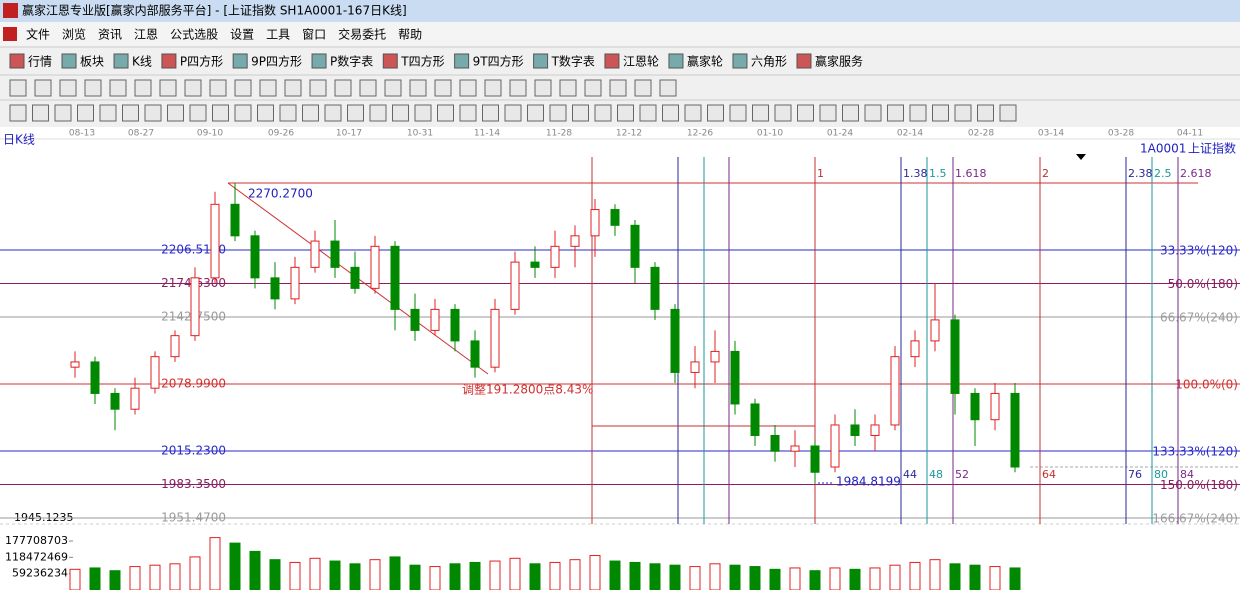 Image resolution: width=1240 pixels, height=590 pixels. Describe the element at coordinates (410, 35) in the screenshot. I see `menu-item: 帮助` at that location.